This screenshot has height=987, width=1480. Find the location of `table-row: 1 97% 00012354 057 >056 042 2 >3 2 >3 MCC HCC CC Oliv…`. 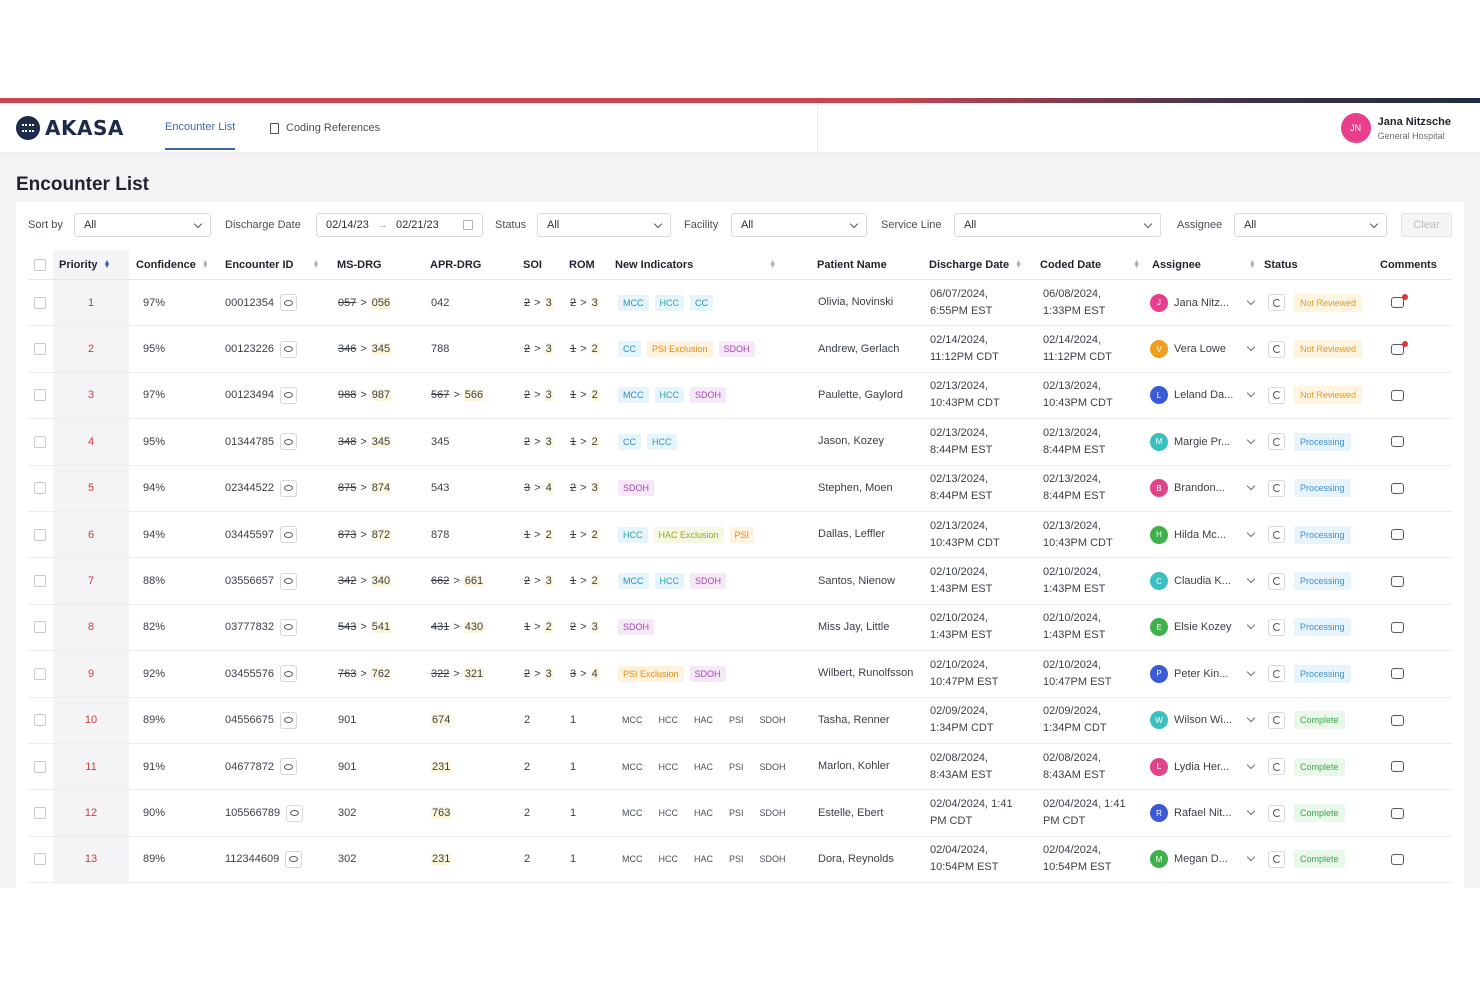

table-row: 1 97% 00012354 057 >056 042 2 >3 2 >3 MCC HCC CC Oliv… is located at coordinates (740, 303).